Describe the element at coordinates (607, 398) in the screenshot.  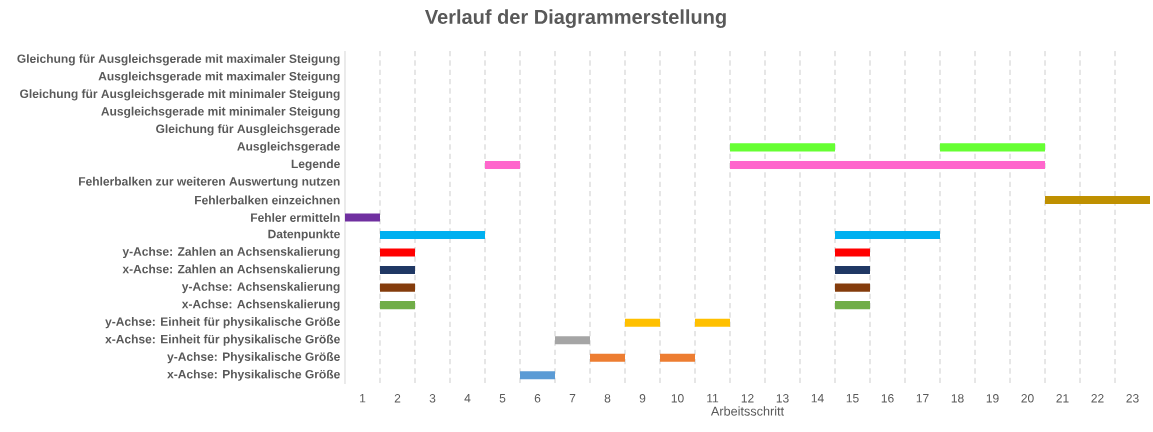
I see `x-tick-label: 8` at that location.